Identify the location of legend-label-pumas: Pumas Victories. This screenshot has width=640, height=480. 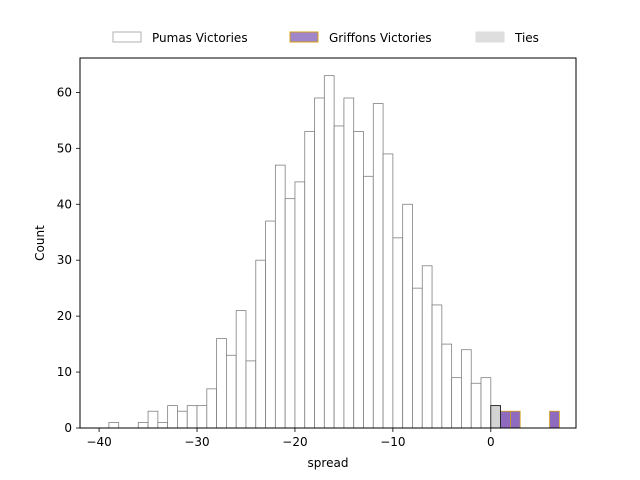
(200, 38).